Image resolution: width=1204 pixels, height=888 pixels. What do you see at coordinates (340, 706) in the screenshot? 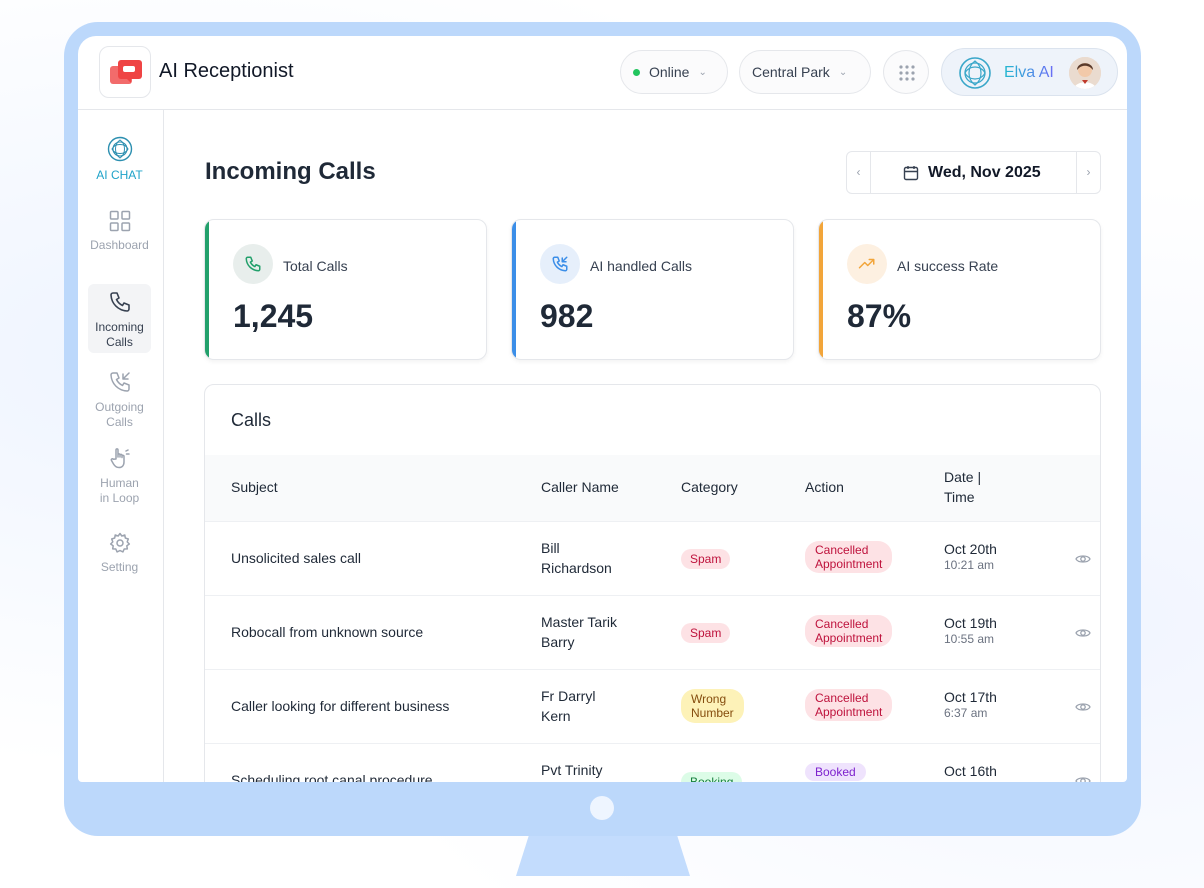
I see `call-subject: Caller looking for different business` at bounding box center [340, 706].